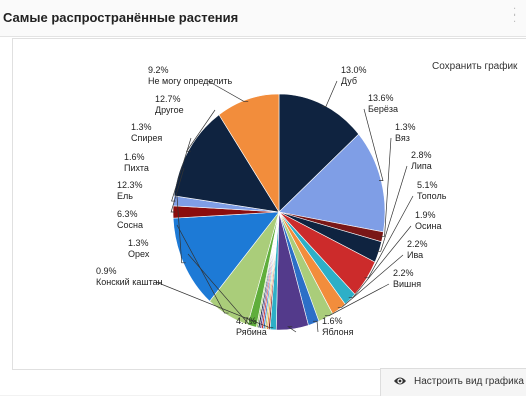  What do you see at coordinates (134, 157) in the screenshot?
I see `slice-15-percent-label: 1.6%` at bounding box center [134, 157].